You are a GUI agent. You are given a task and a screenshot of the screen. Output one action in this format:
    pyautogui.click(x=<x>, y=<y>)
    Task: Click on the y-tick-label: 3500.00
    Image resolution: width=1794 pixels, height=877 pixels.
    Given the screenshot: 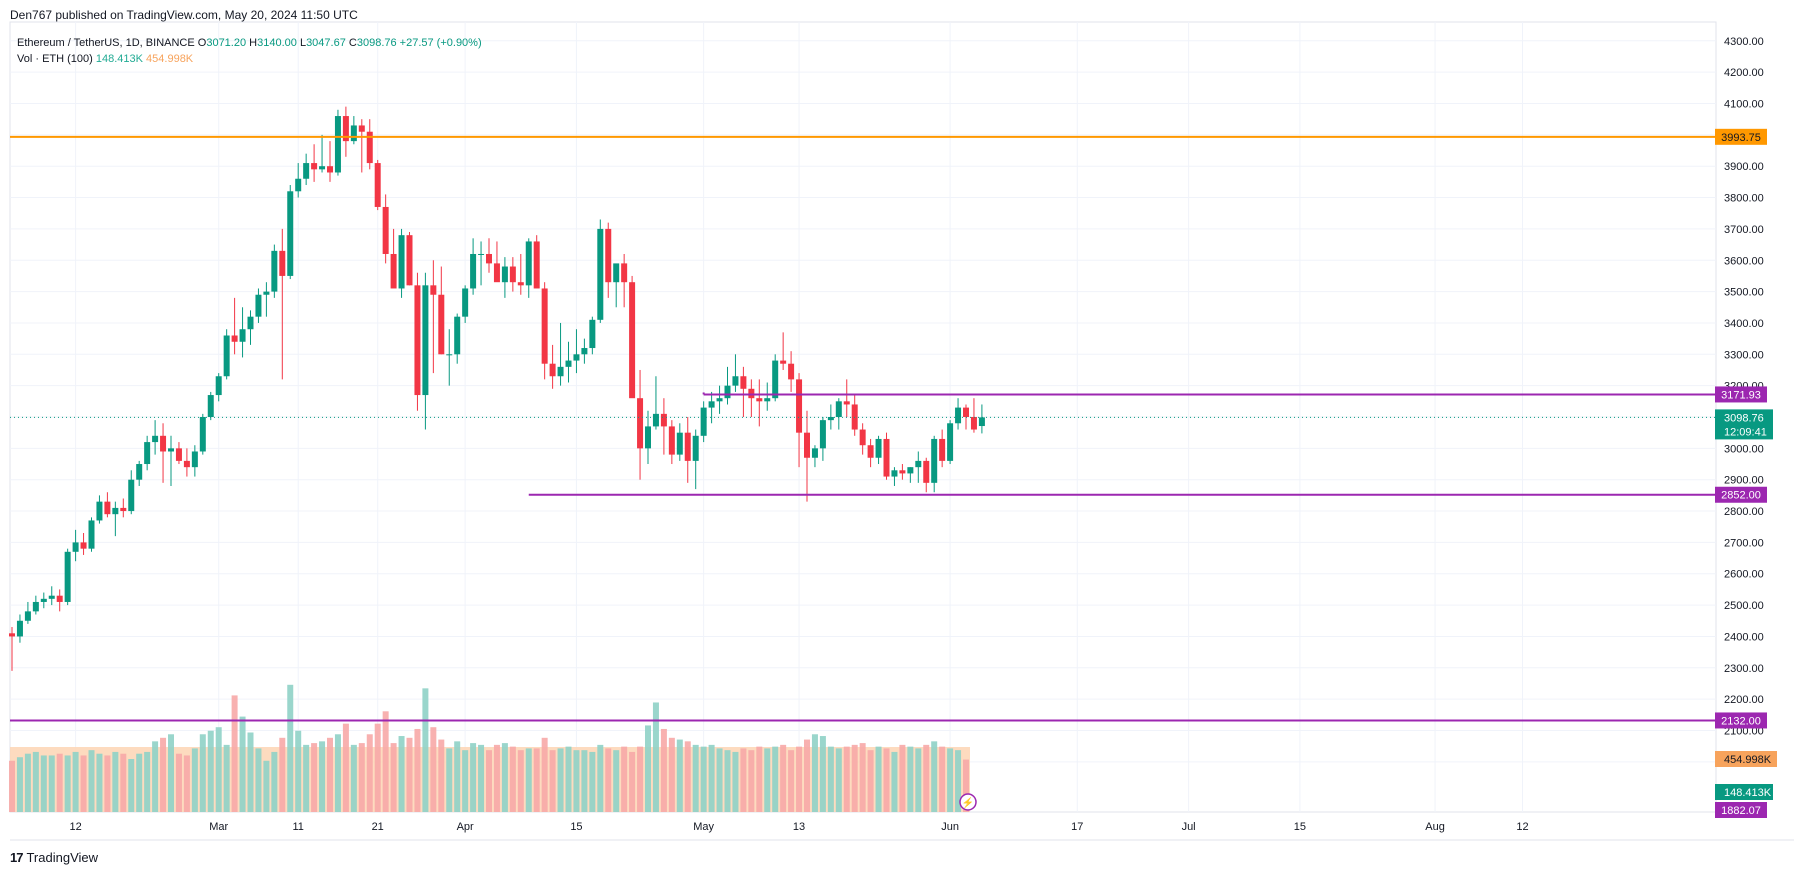 What is the action you would take?
    pyautogui.click(x=1744, y=293)
    